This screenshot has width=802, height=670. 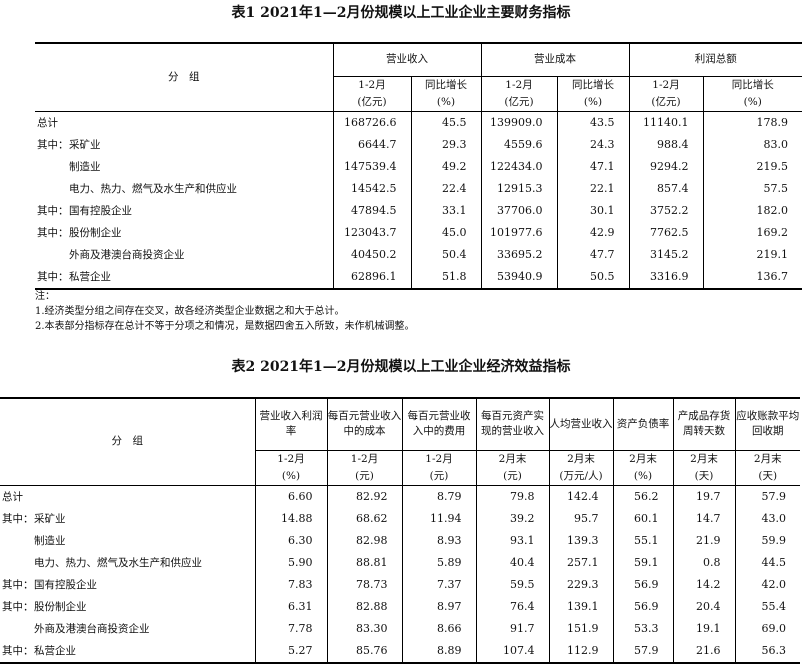 What do you see at coordinates (593, 84) in the screenshot?
I see `period-label: 同比增长` at bounding box center [593, 84].